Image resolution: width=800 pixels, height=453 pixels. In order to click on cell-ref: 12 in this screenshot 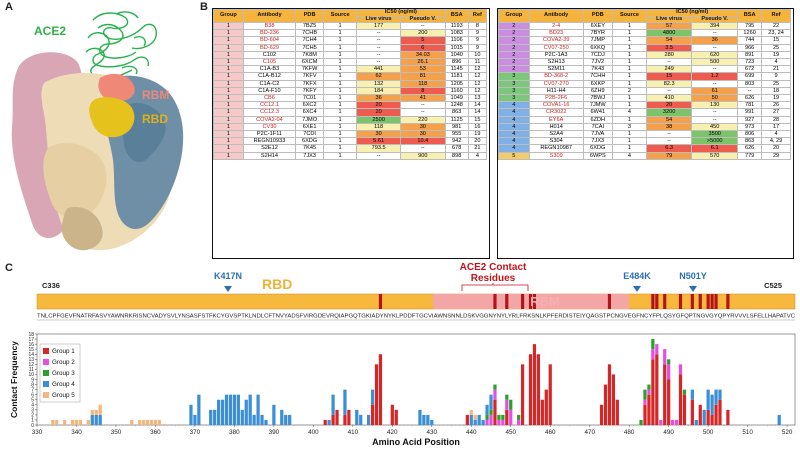, I will do `click(477, 83)`.